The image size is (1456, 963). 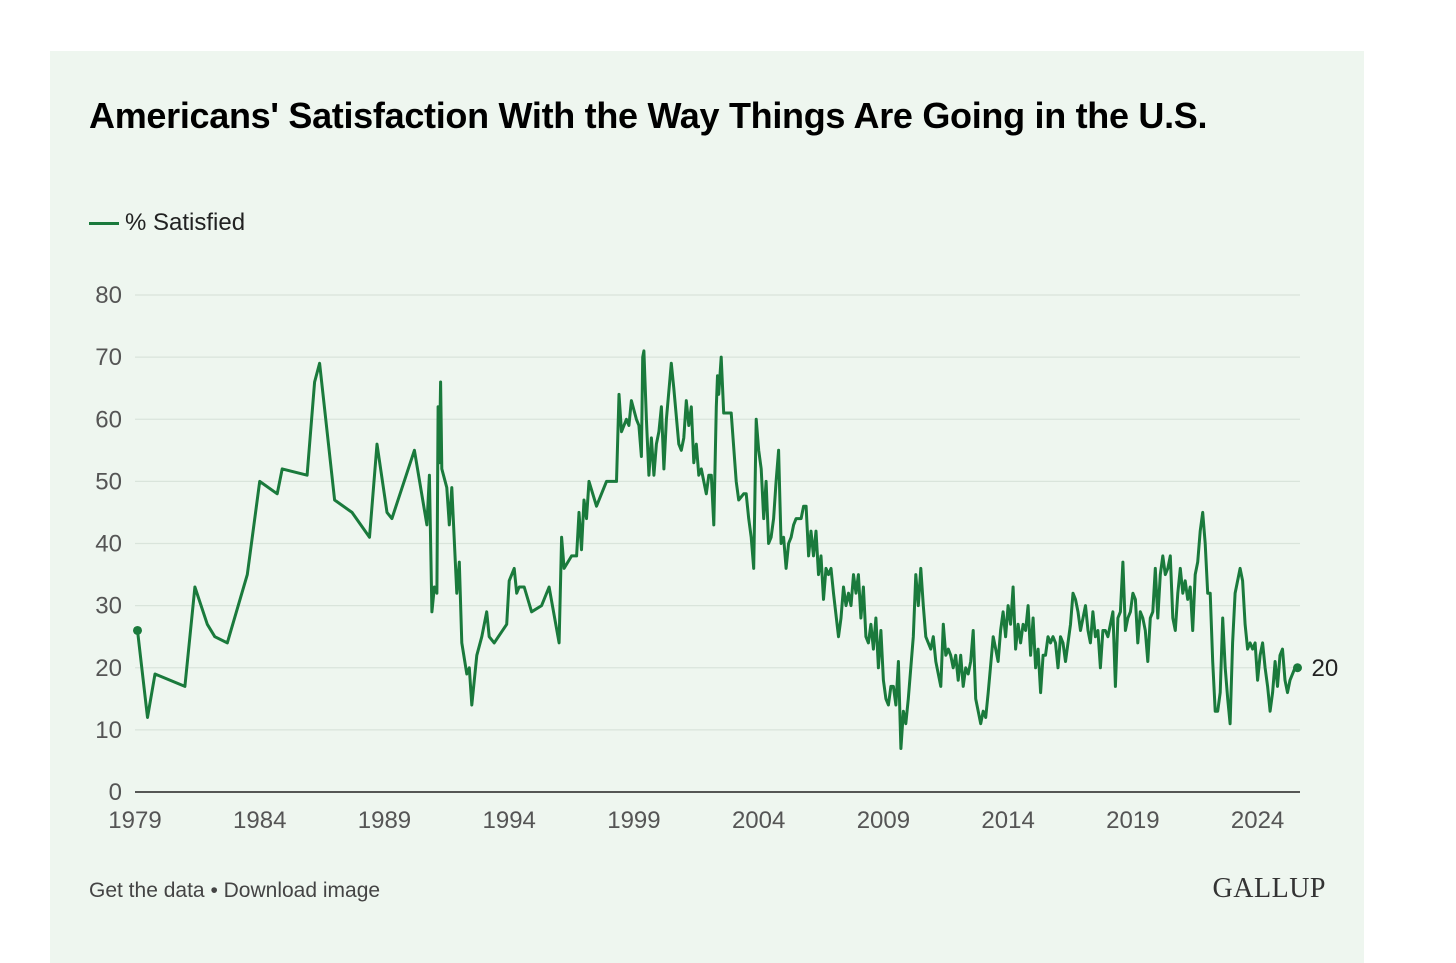 What do you see at coordinates (104, 223) in the screenshot?
I see `legend-swatch` at bounding box center [104, 223].